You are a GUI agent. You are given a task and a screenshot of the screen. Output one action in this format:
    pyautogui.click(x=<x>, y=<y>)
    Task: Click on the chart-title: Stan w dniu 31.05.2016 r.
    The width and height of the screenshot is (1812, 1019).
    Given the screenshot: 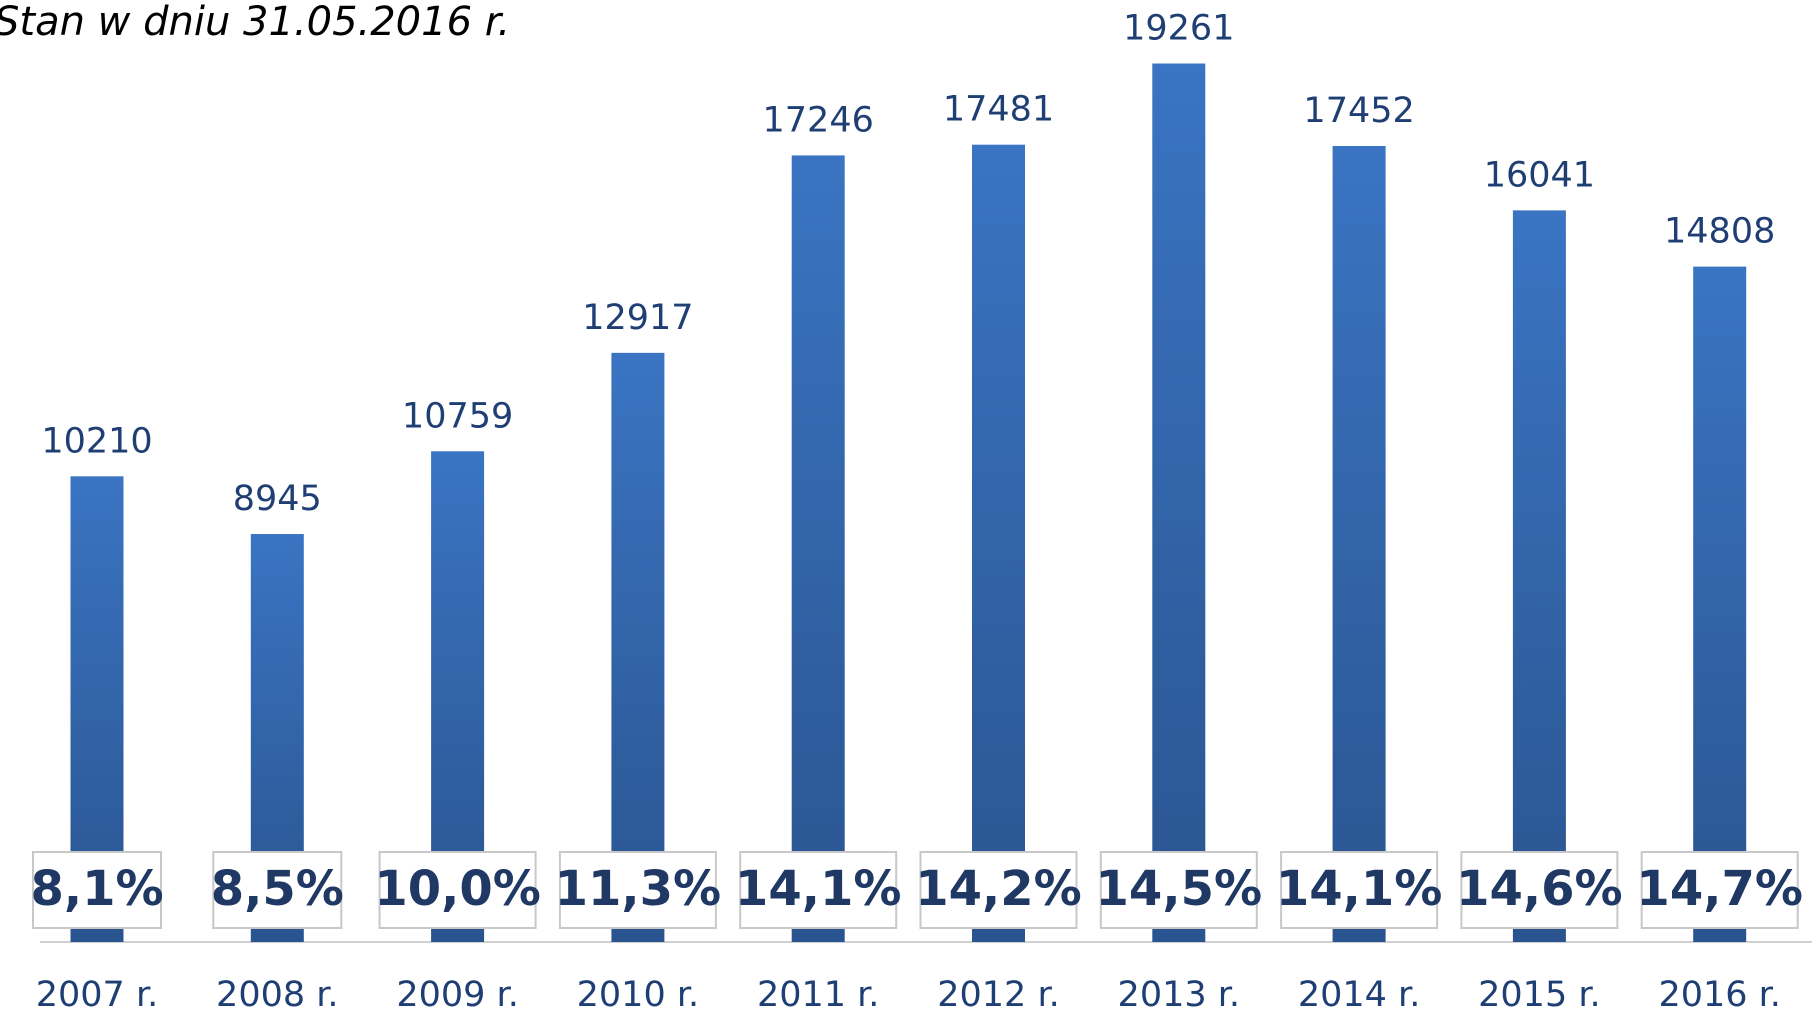 What is the action you would take?
    pyautogui.click(x=255, y=22)
    